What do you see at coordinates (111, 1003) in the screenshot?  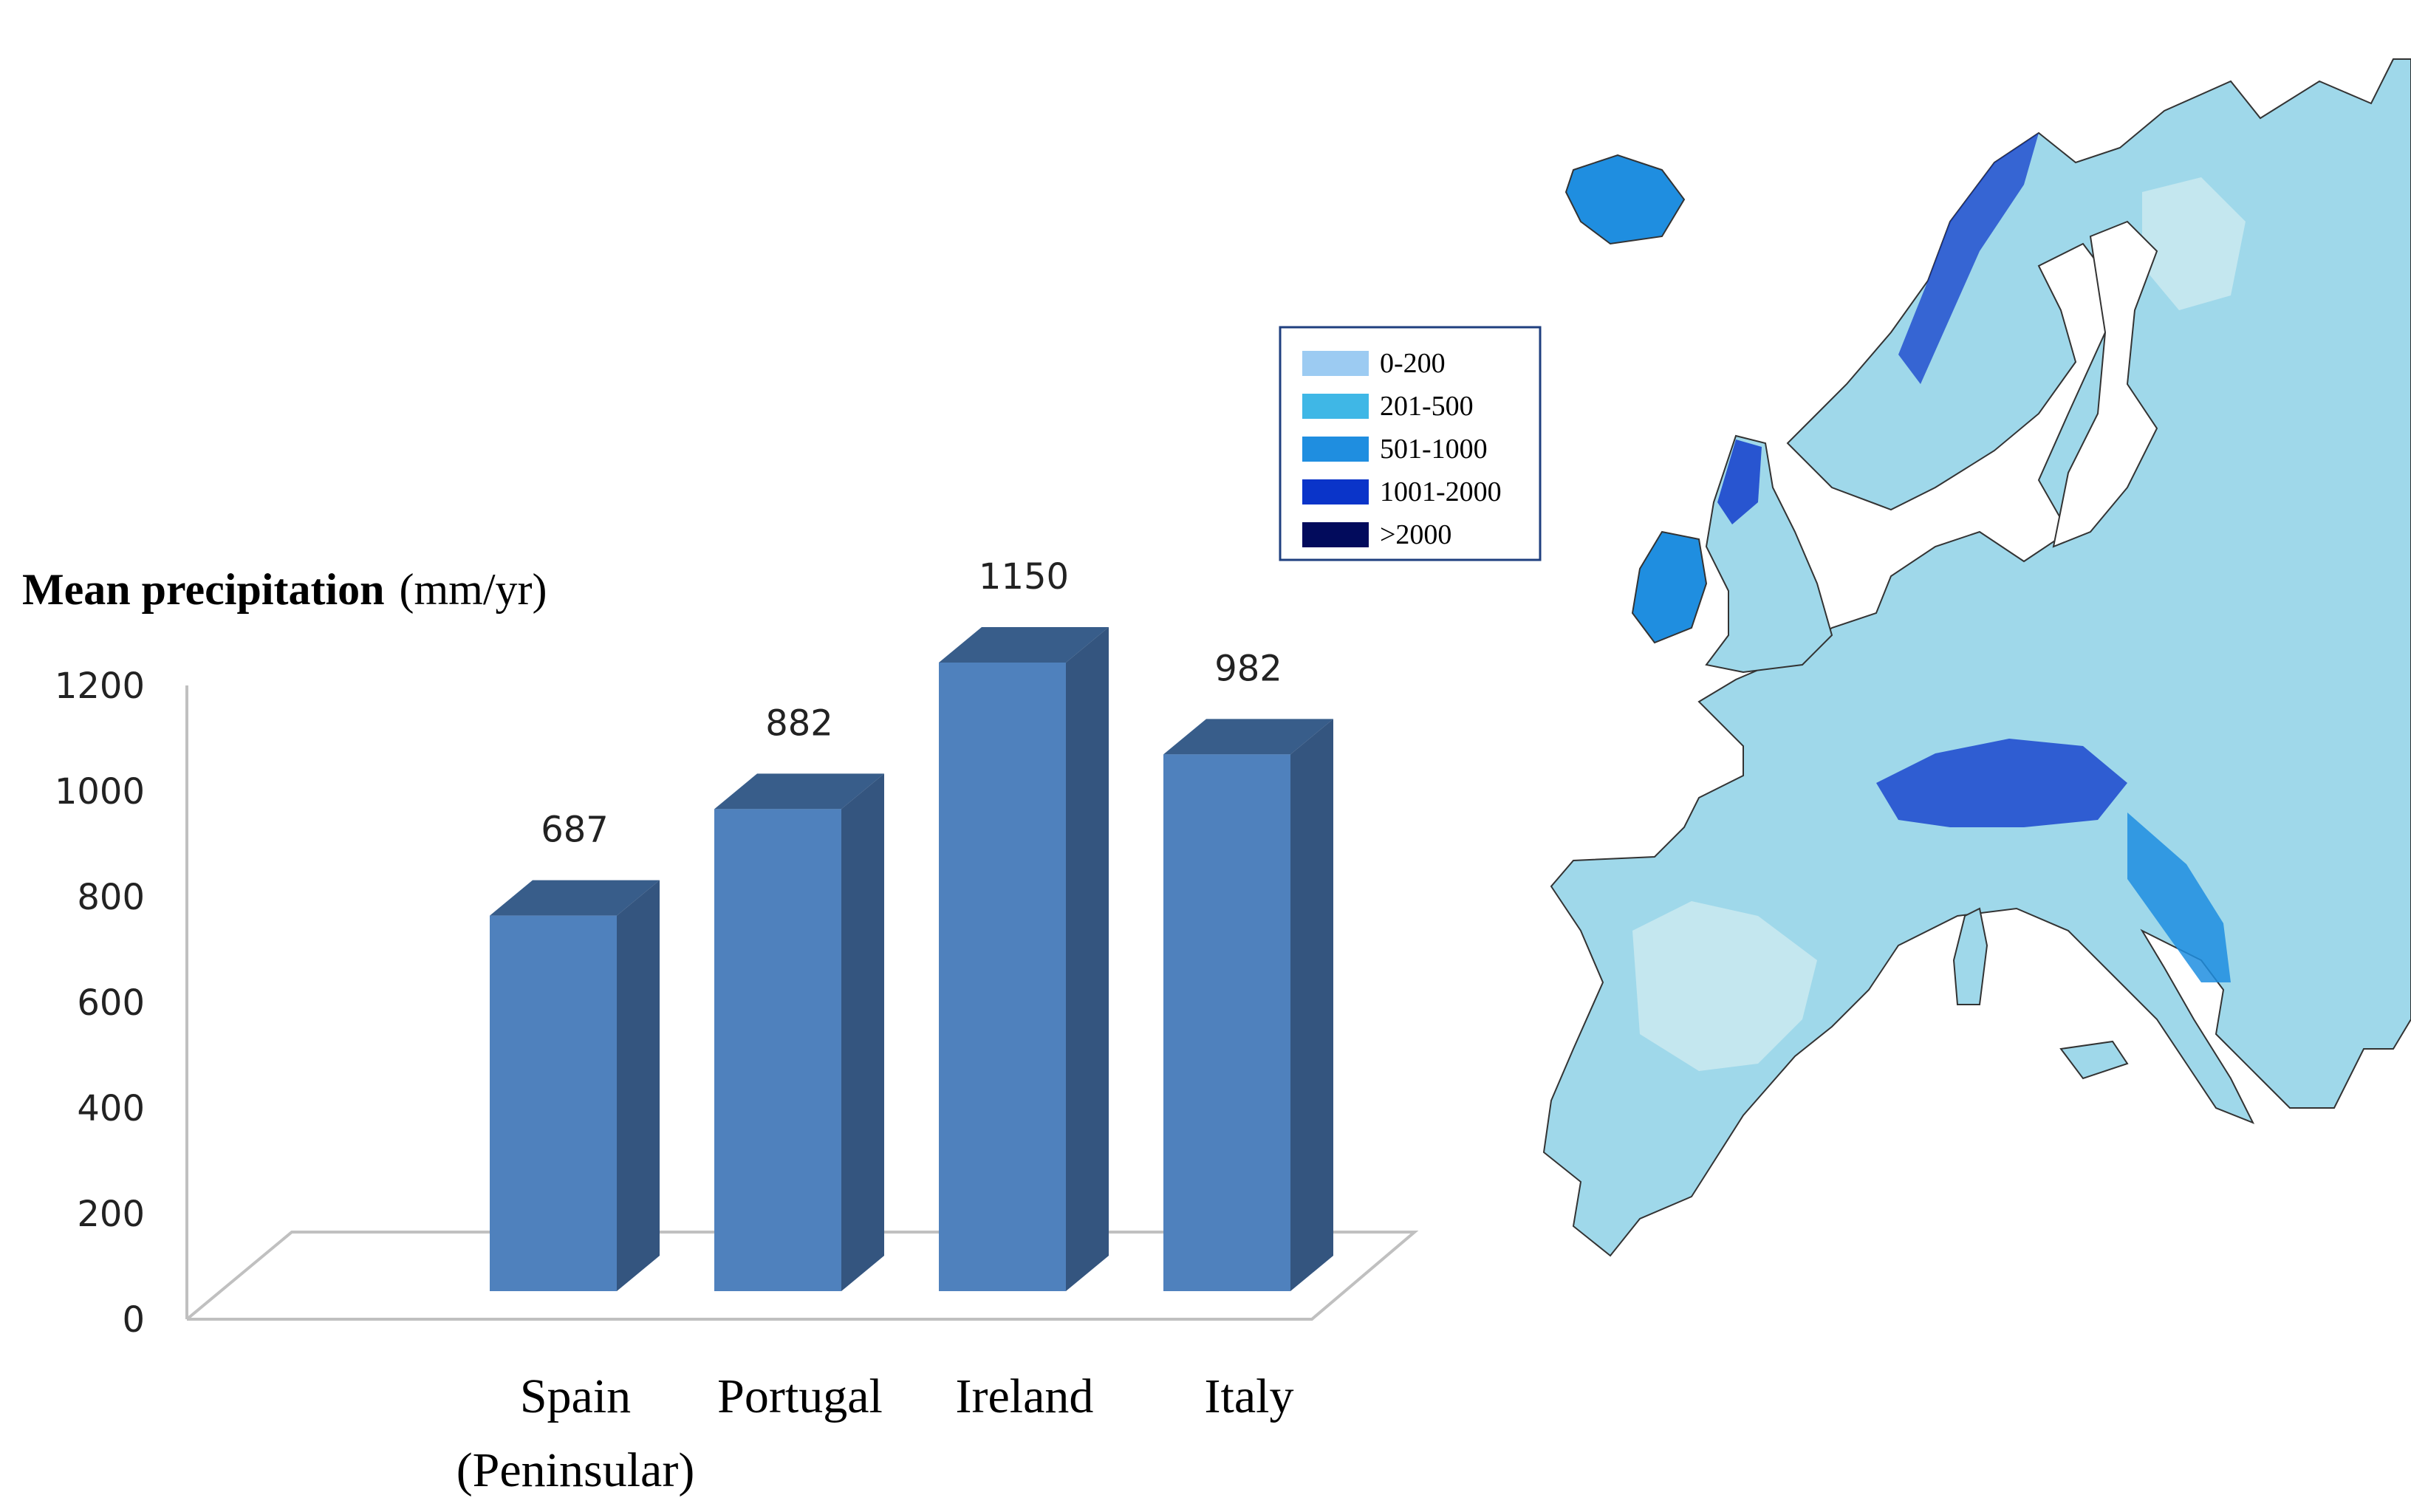 I see `y-tick-label: 600` at bounding box center [111, 1003].